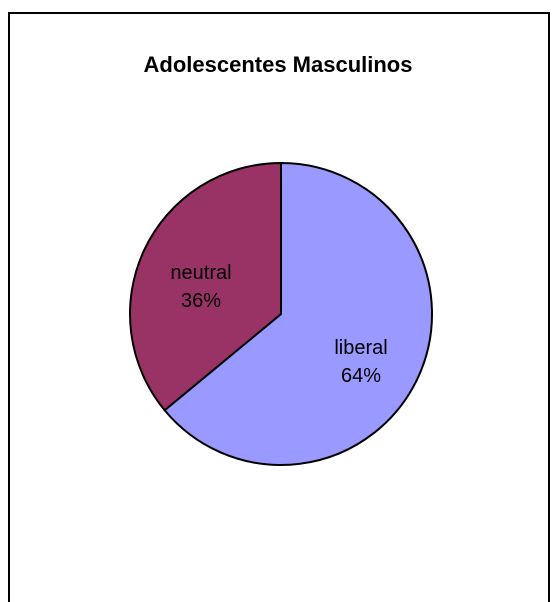 Image resolution: width=552 pixels, height=602 pixels. I want to click on slice-label-liberal: liberal, so click(360, 348).